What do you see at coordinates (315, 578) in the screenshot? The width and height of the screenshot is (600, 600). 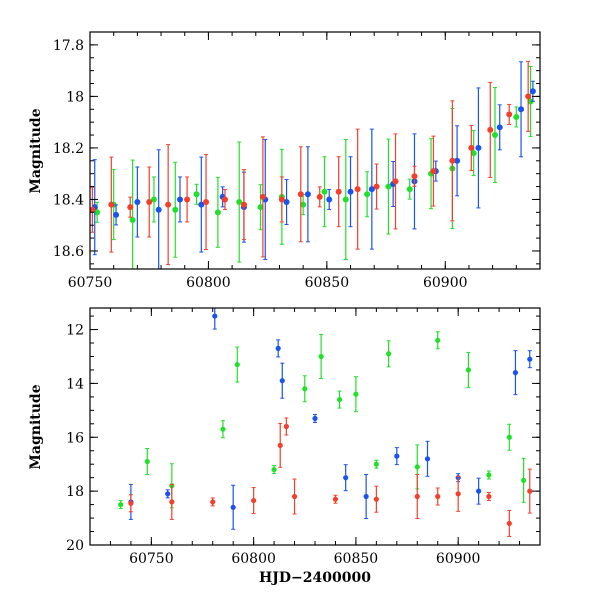 I see `bottom-xlabel: HJD−2400000` at bounding box center [315, 578].